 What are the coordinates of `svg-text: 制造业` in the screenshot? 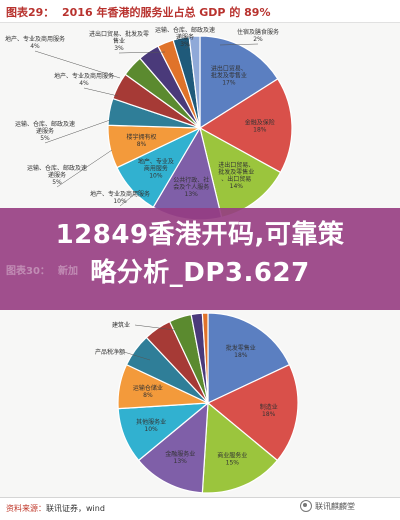 It's located at (269, 407).